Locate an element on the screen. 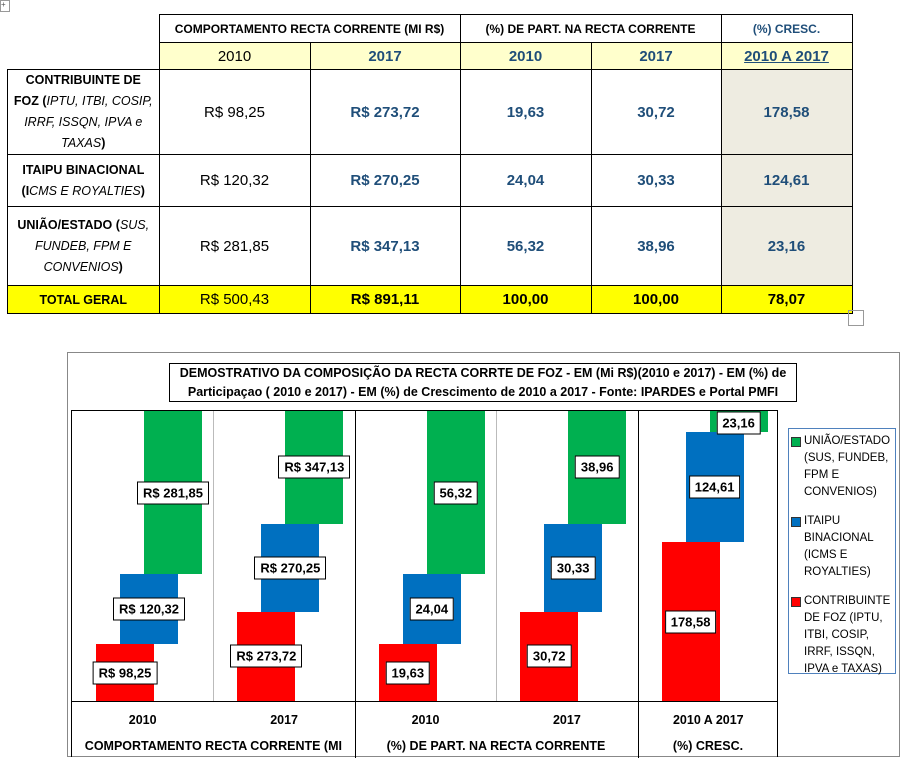  cell: 24,04 is located at coordinates (525, 180).